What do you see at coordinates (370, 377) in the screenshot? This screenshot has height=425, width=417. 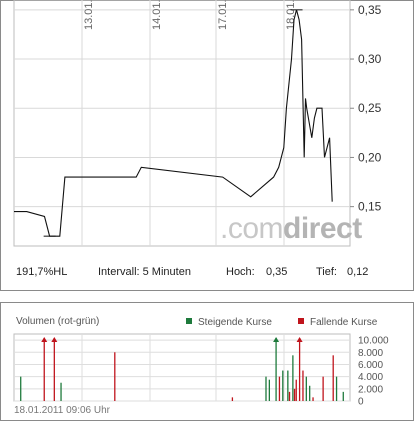 I see `volume-tick-label: 4.000` at bounding box center [370, 377].